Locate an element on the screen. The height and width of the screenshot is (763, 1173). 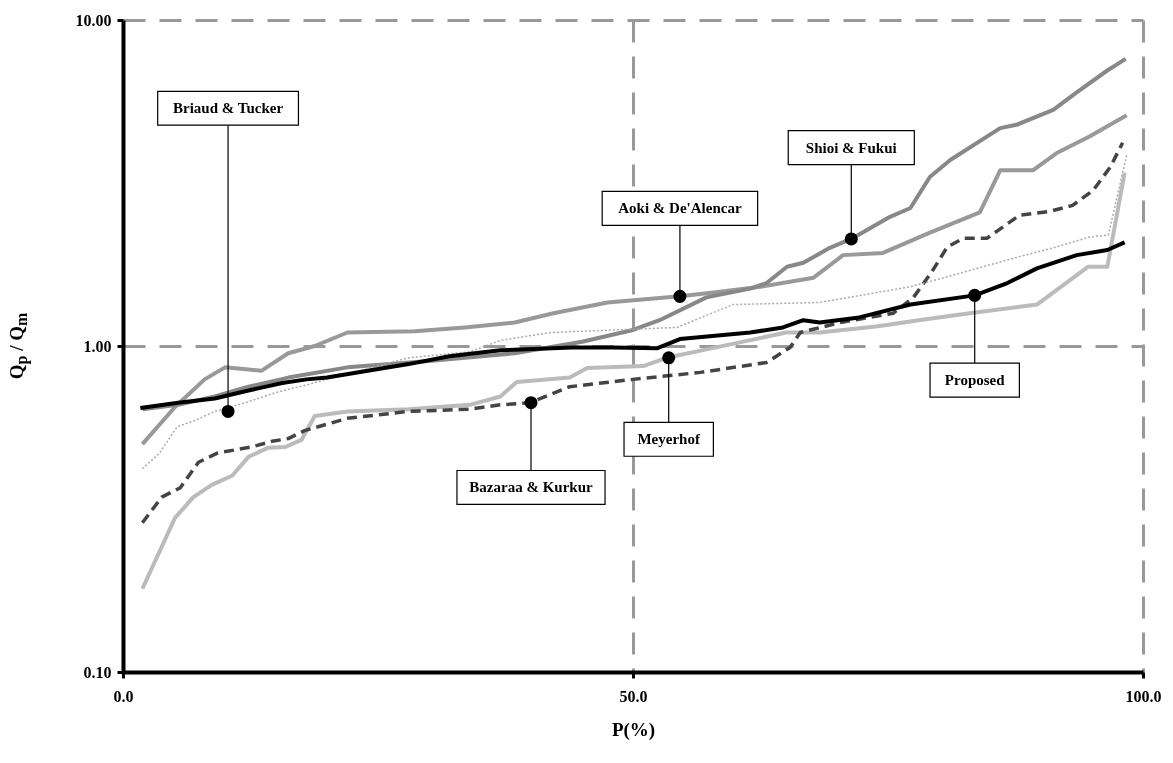
y-tick-label: 1.00 is located at coordinates (97, 346).